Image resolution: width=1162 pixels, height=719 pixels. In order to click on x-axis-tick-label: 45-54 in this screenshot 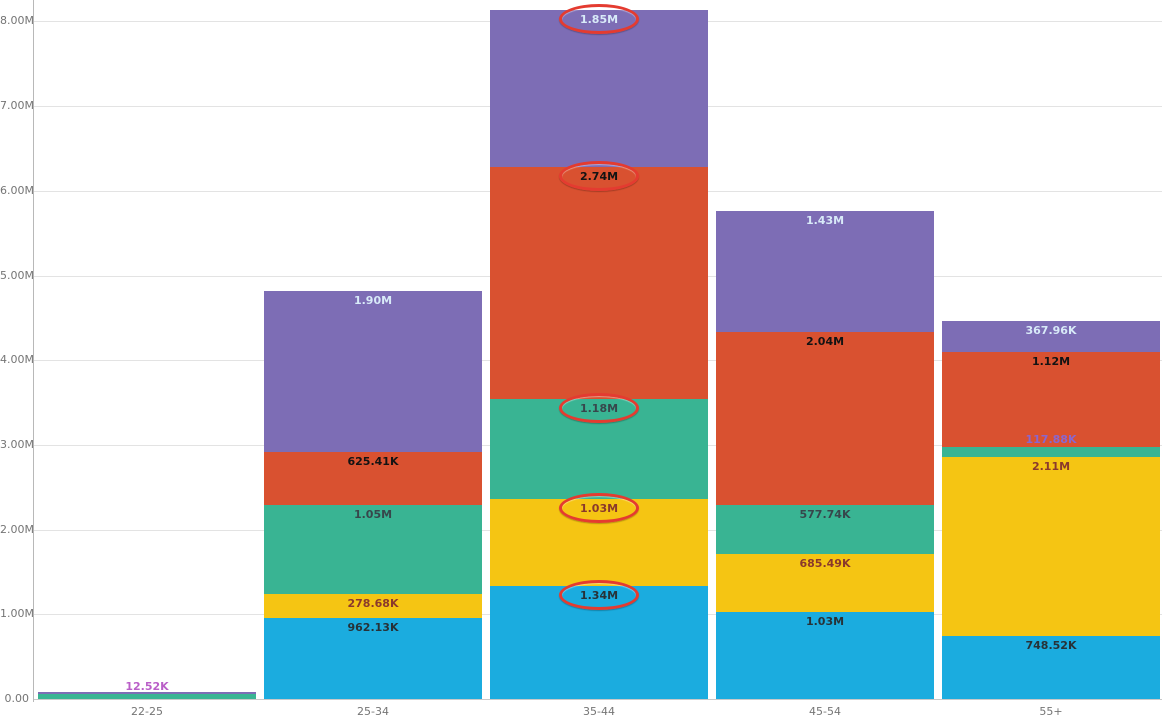, I will do `click(825, 711)`.